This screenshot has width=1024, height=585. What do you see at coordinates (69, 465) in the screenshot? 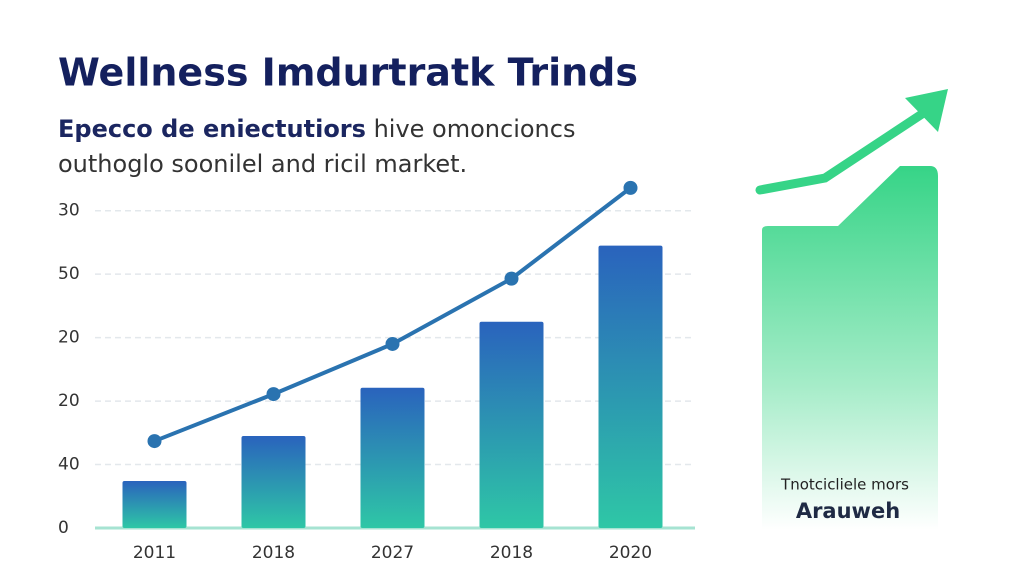
I see `y-tick-label: 40` at bounding box center [69, 465].